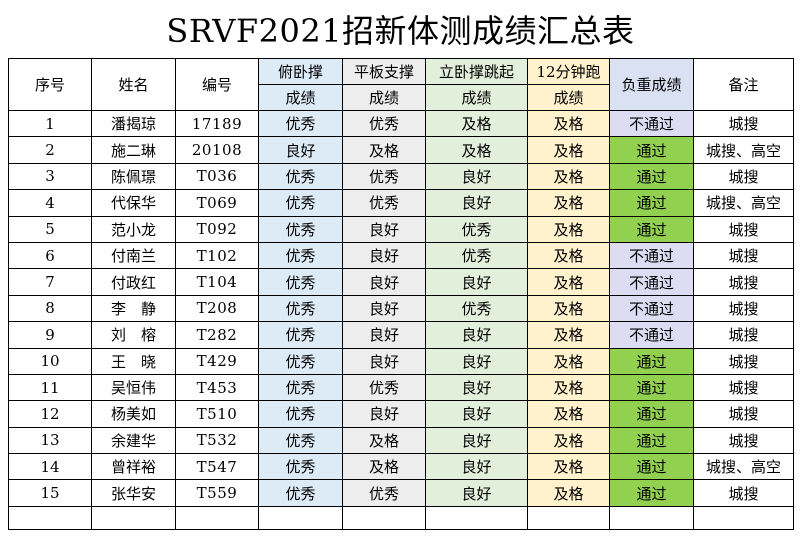 Image resolution: width=800 pixels, height=539 pixels. Describe the element at coordinates (651, 84) in the screenshot. I see `header-load: 负重成绩` at that location.